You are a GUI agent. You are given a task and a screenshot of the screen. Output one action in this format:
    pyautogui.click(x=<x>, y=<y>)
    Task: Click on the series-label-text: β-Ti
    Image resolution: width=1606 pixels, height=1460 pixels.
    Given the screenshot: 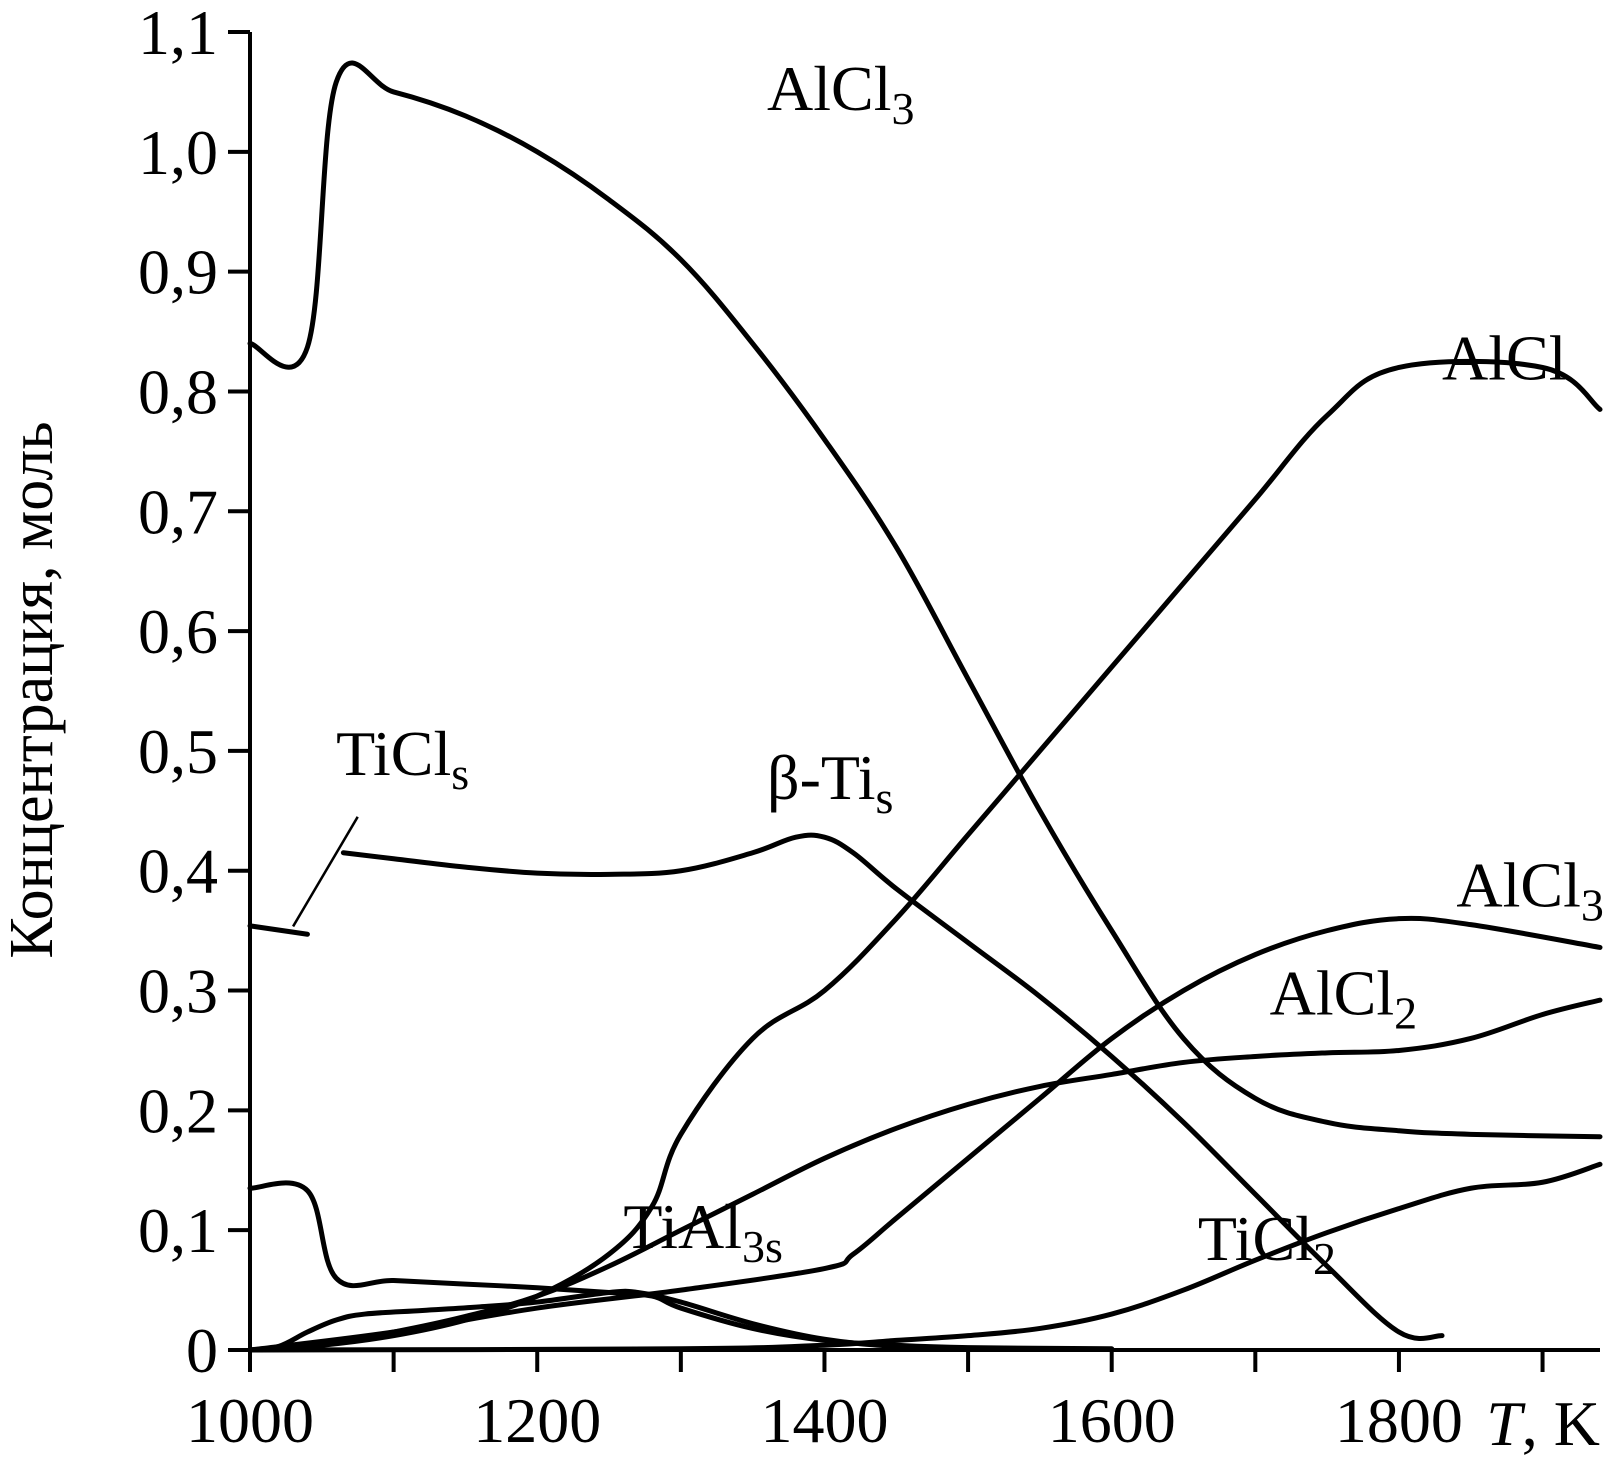 What is the action you would take?
    pyautogui.click(x=821, y=777)
    